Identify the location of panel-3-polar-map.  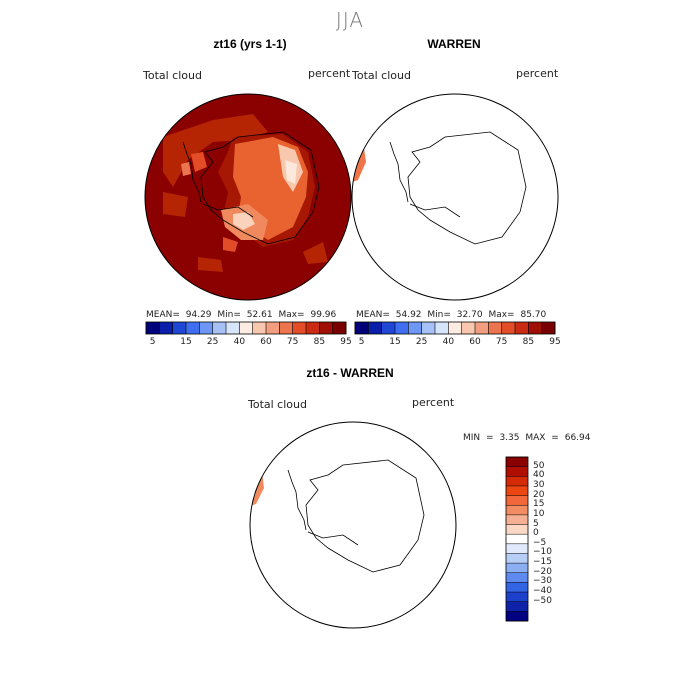
(353, 525).